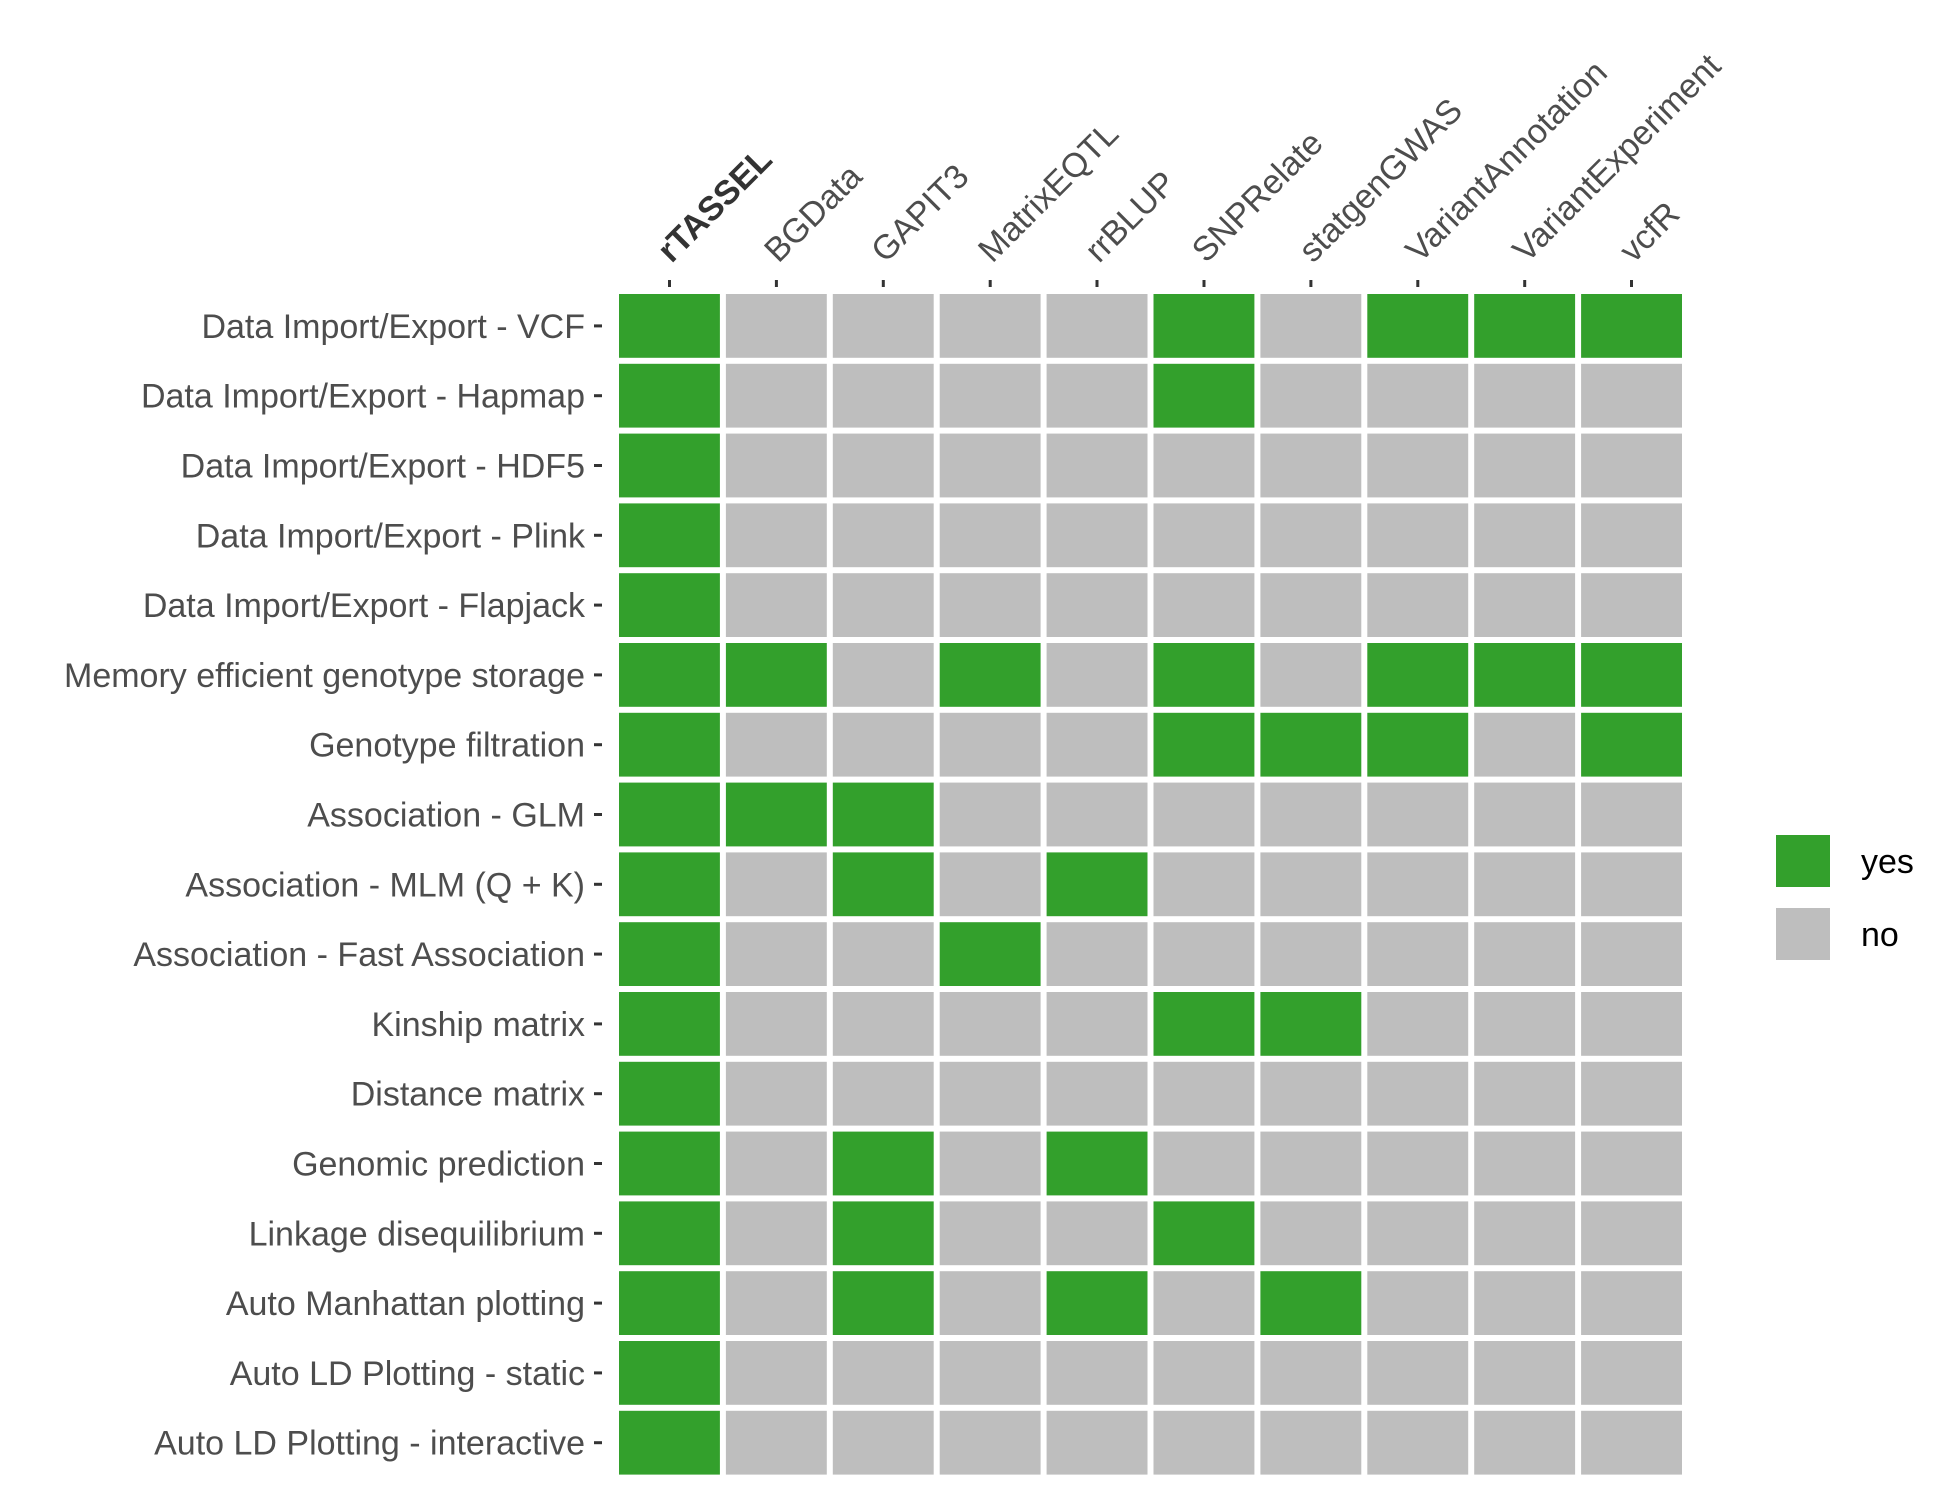 This screenshot has width=1950, height=1505. Describe the element at coordinates (468, 1095) in the screenshot. I see `y-tick-label: Distance matrix` at that location.